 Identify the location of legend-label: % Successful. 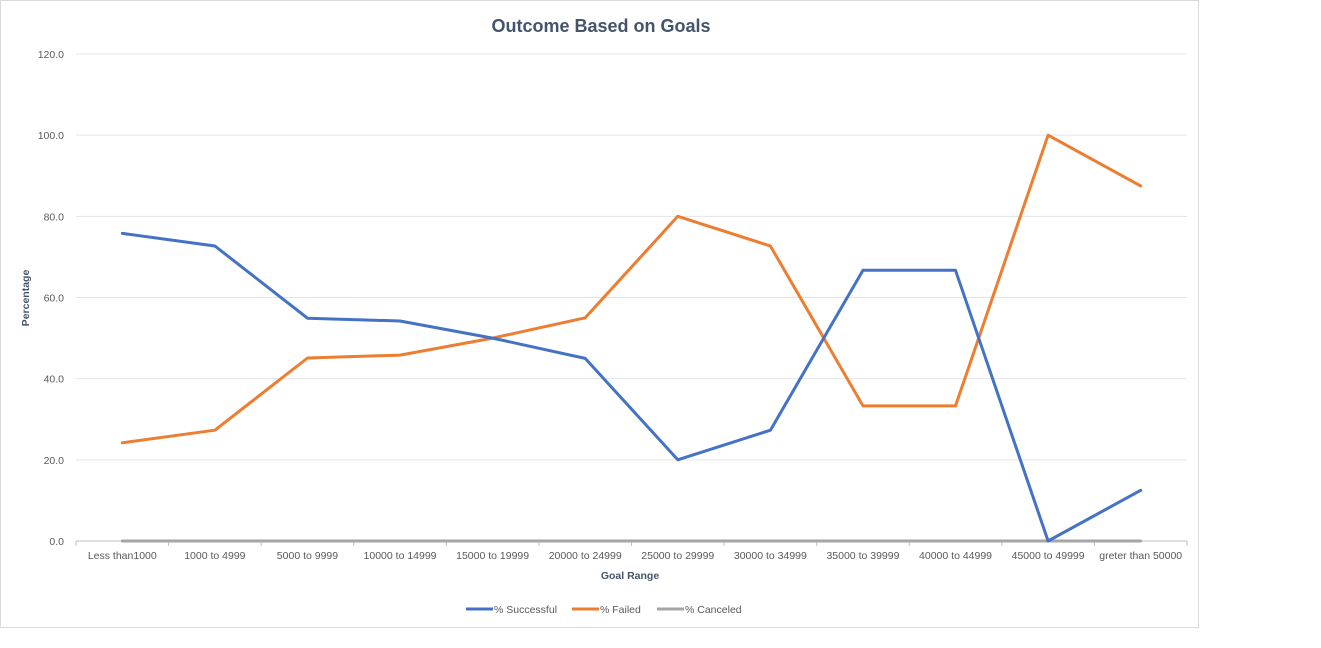
(525, 610).